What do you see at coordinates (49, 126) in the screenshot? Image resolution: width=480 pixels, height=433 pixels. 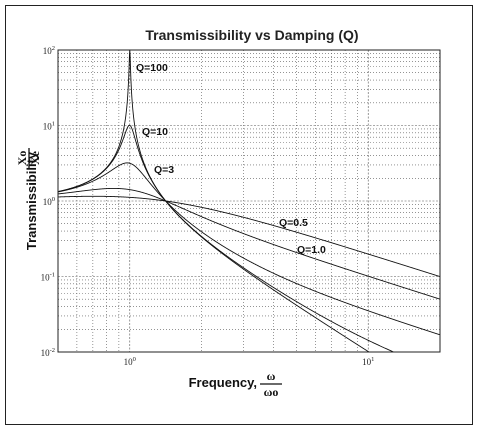 I see `y-tick-label: 10¹` at bounding box center [49, 126].